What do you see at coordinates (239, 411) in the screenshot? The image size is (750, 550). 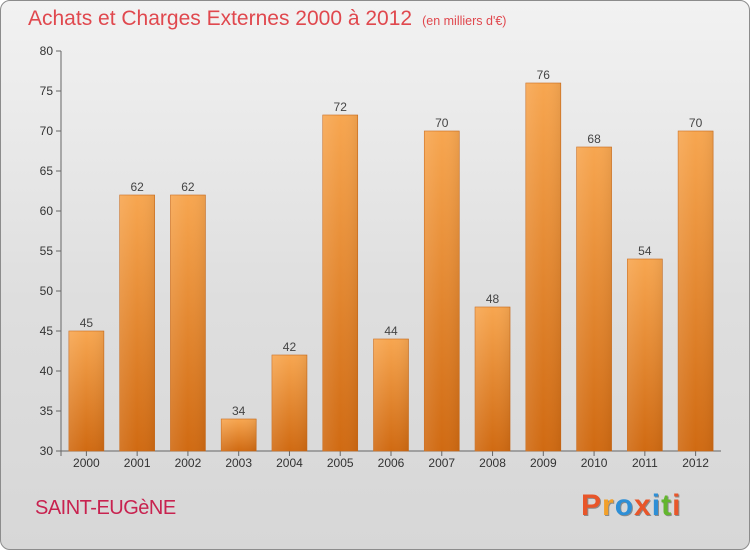 I see `value-label-2003: 34` at bounding box center [239, 411].